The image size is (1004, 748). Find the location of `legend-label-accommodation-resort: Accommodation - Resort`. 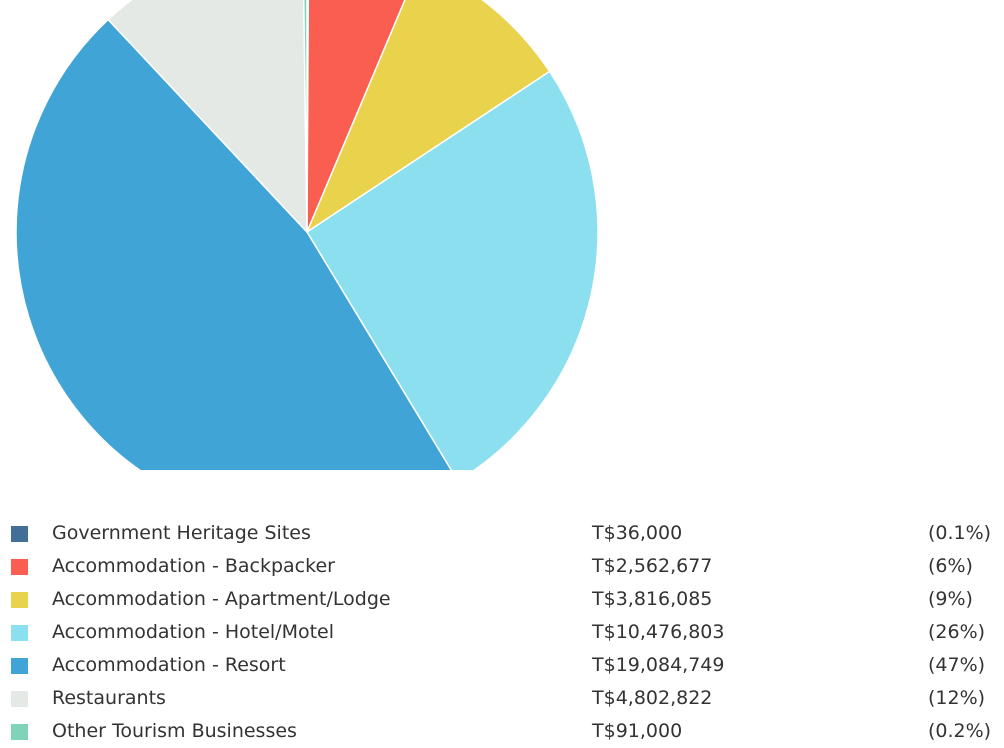

legend-label-accommodation-resort: Accommodation - Resort is located at coordinates (169, 665).